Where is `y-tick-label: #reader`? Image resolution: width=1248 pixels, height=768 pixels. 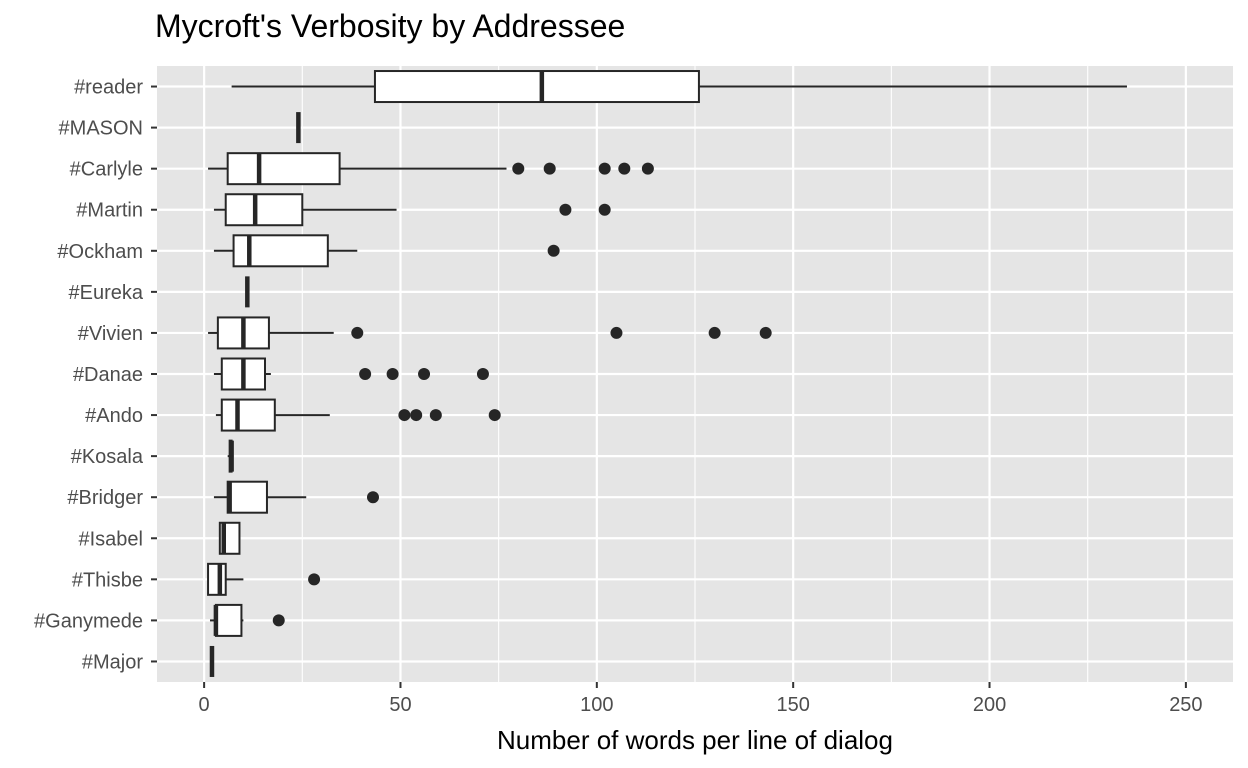
y-tick-label: #reader is located at coordinates (108, 88).